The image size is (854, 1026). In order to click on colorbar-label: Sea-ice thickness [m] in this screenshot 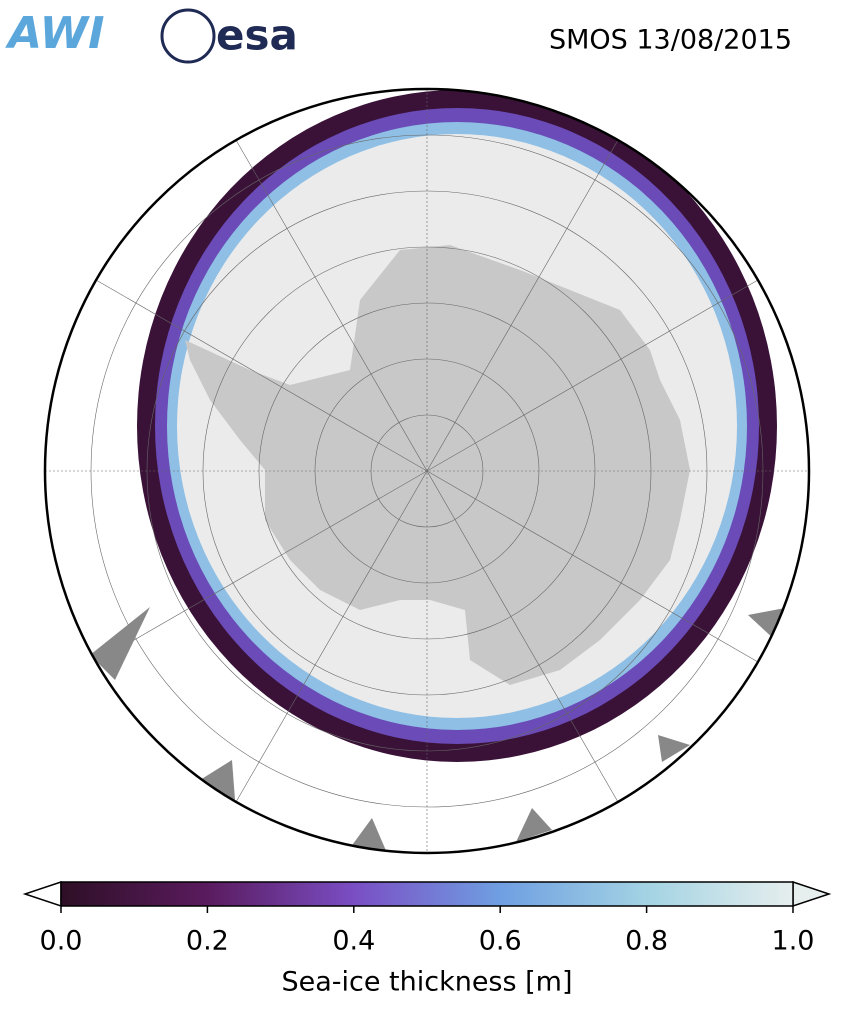, I will do `click(426, 982)`.